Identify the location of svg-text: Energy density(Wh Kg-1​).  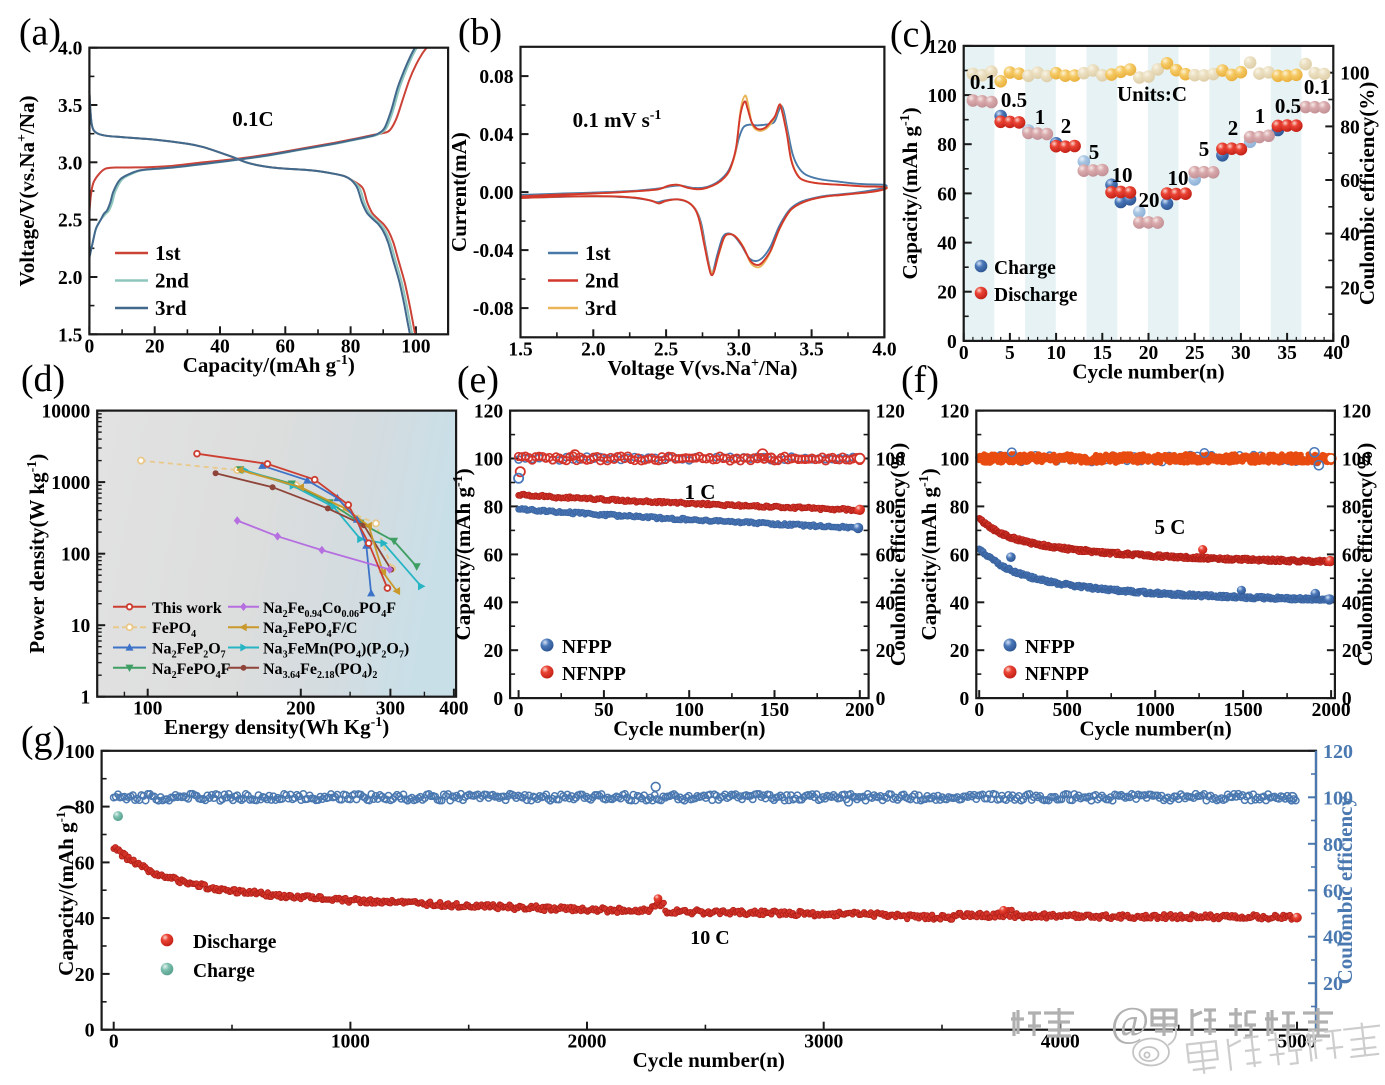
(276, 727).